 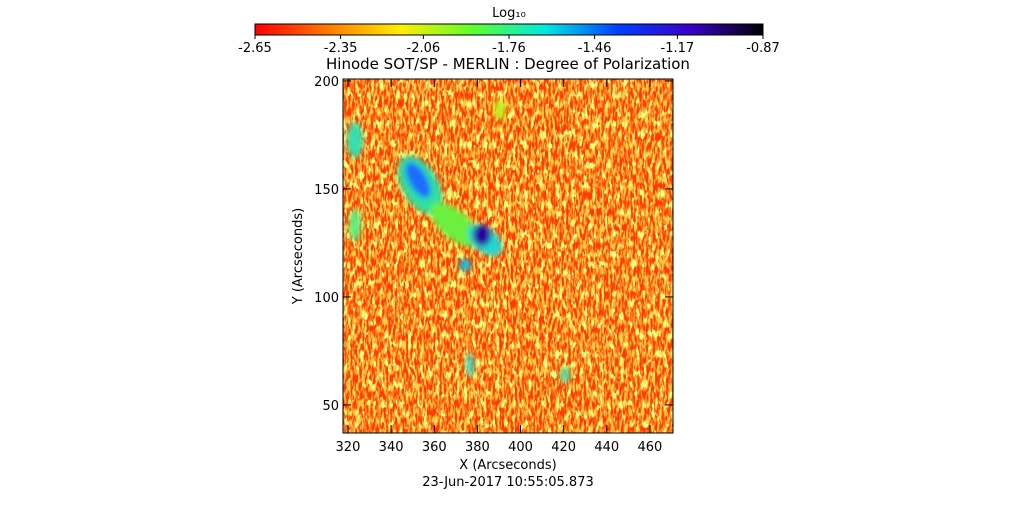 What do you see at coordinates (509, 29) in the screenshot?
I see `colorbar` at bounding box center [509, 29].